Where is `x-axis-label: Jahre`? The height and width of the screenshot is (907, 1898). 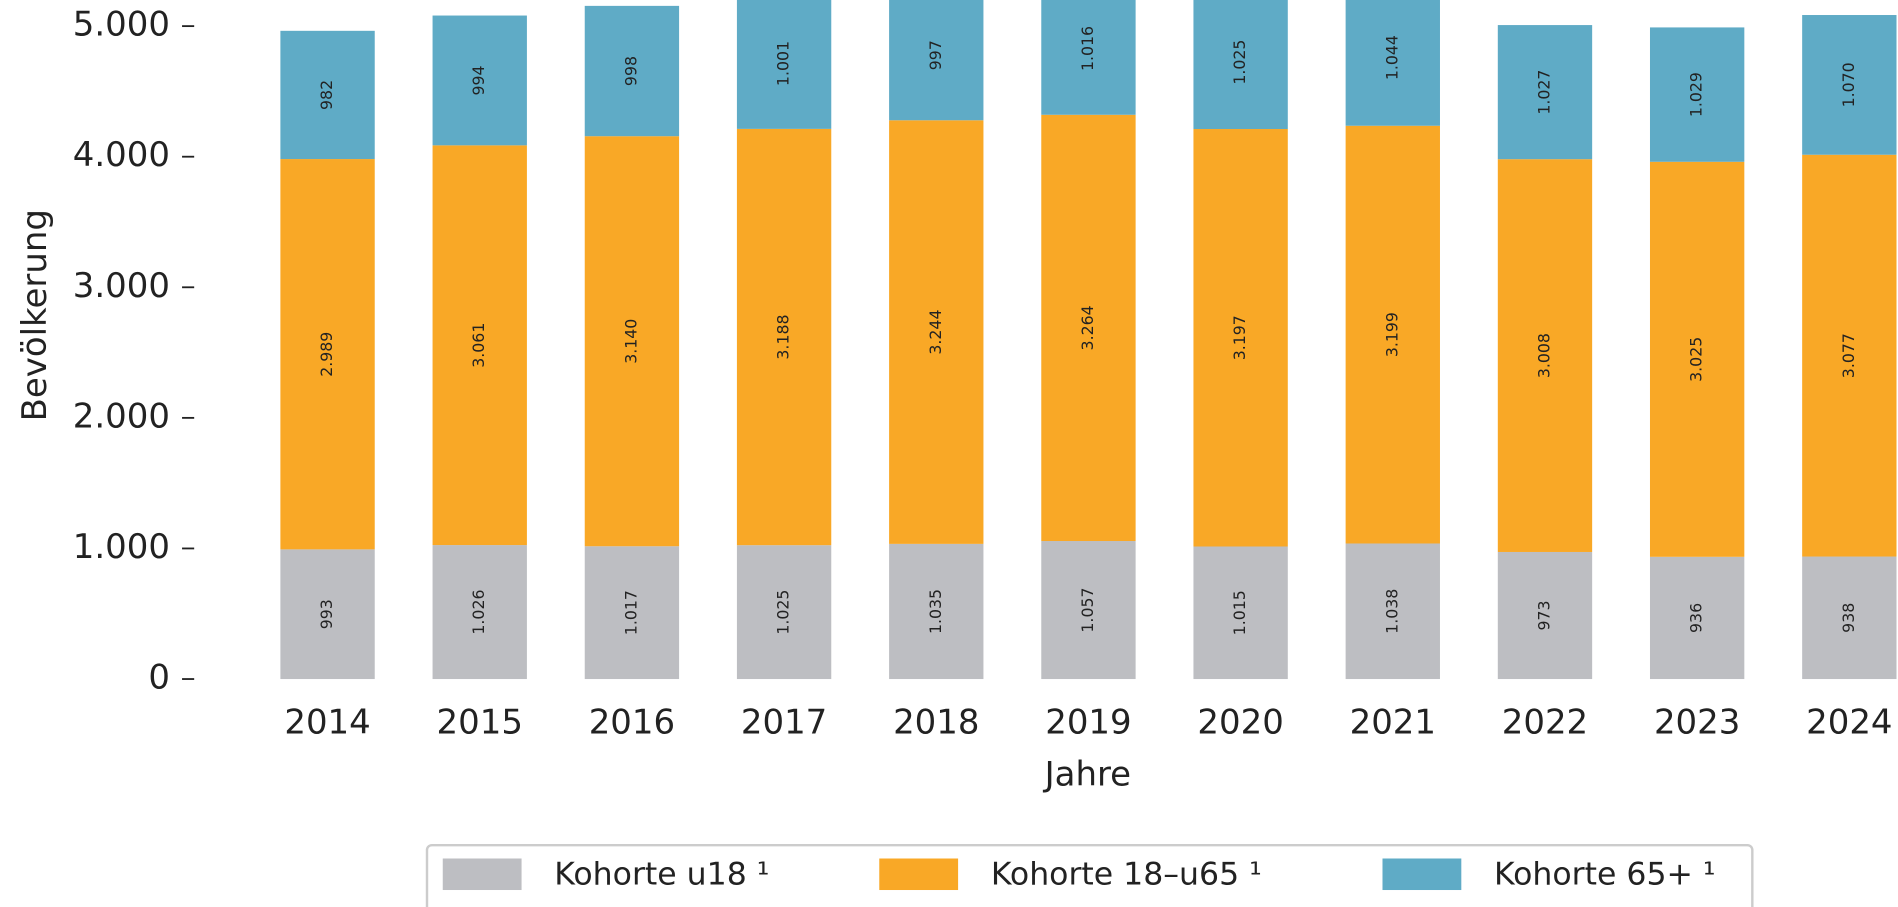
x-axis-label: Jahre is located at coordinates (1087, 775).